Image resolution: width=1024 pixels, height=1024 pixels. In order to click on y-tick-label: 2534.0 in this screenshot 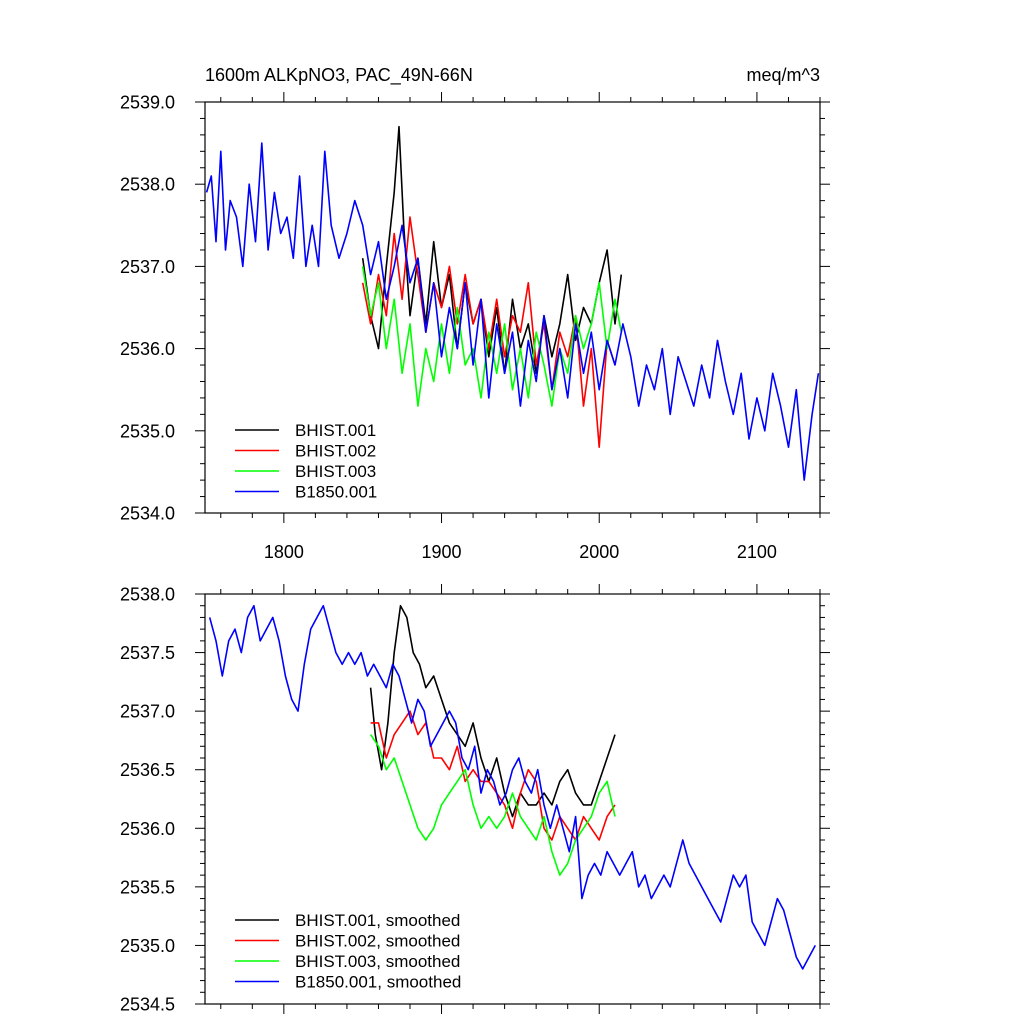, I will do `click(147, 514)`.